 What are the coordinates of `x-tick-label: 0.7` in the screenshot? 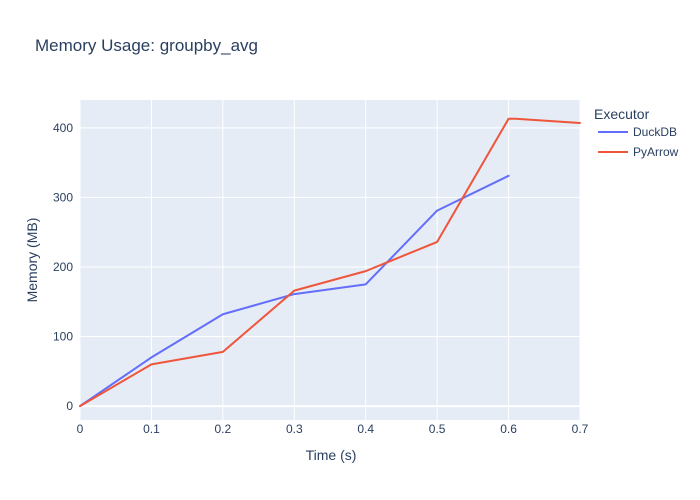 It's located at (580, 429).